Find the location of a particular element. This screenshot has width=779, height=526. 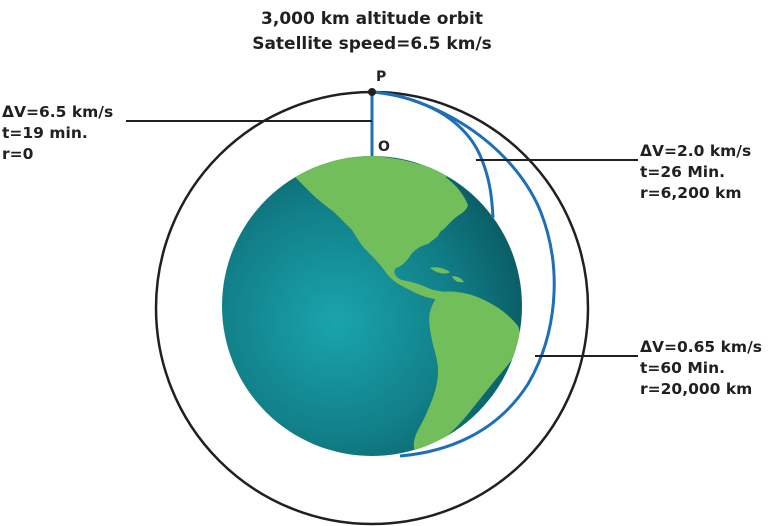

south-america-landmass is located at coordinates (467, 372).